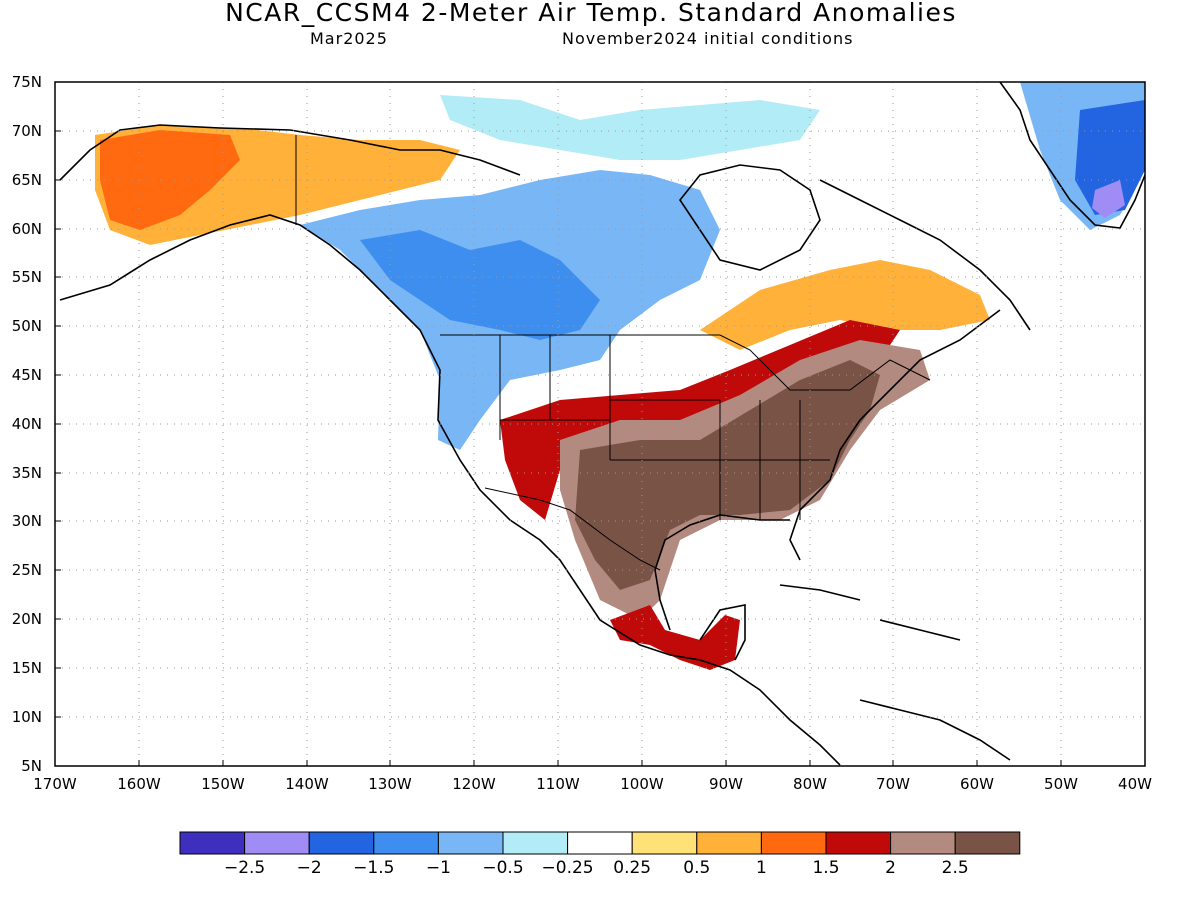 This screenshot has width=1200, height=900. Describe the element at coordinates (722, 572) in the screenshot. I see `gulf-coast` at that location.